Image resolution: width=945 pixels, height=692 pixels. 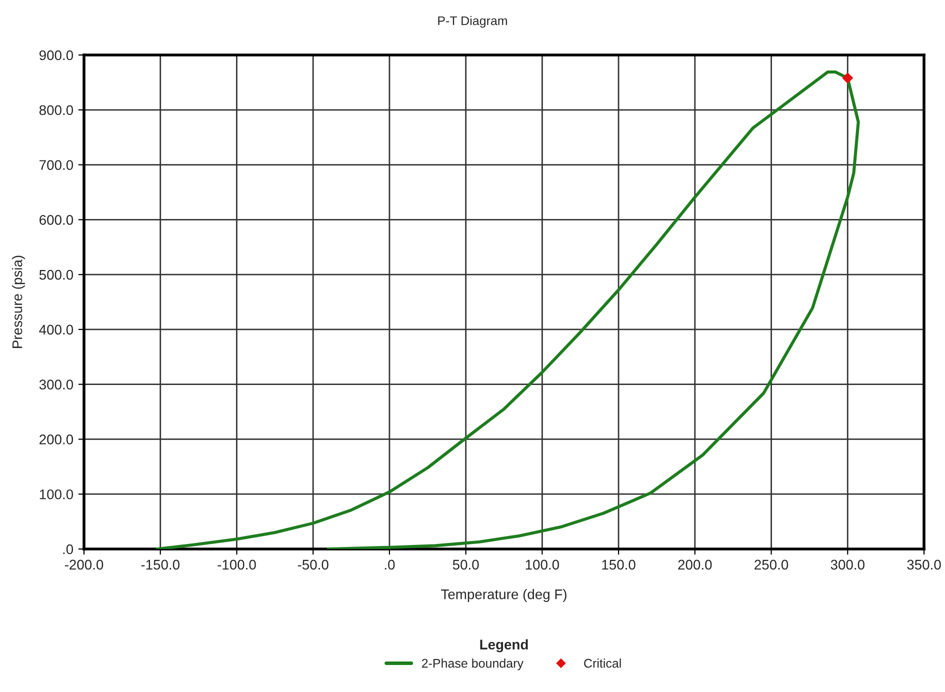 I want to click on y-tick-label: 600.0, so click(x=57, y=220).